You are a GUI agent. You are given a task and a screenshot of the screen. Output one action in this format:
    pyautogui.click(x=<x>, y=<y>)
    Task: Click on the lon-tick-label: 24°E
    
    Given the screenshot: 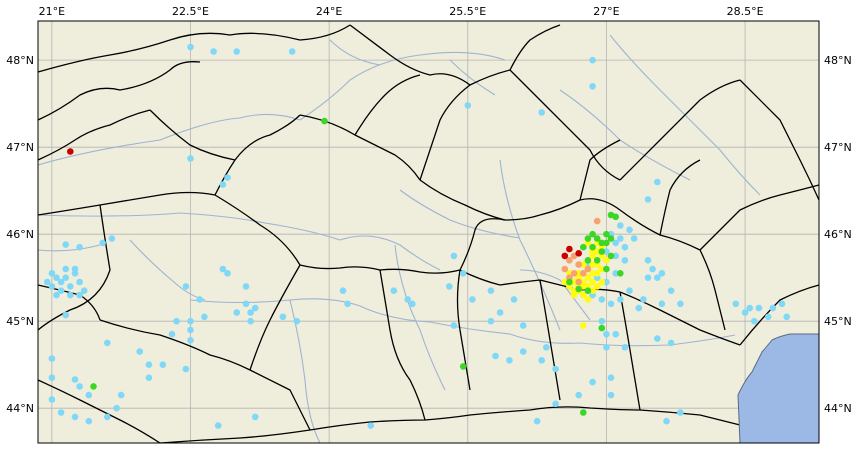 What is the action you would take?
    pyautogui.click(x=329, y=11)
    